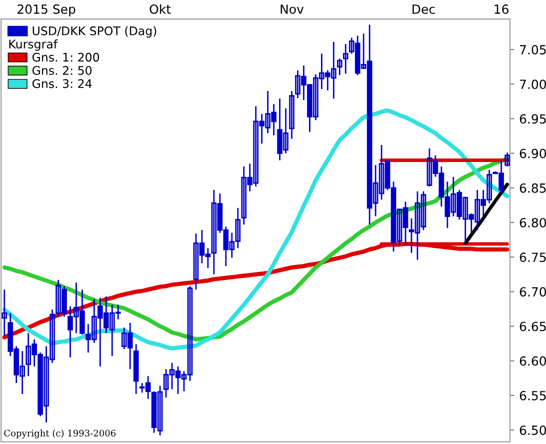 The image size is (546, 444). What do you see at coordinates (533, 430) in the screenshot?
I see `y-tick-label: 6.50` at bounding box center [533, 430].